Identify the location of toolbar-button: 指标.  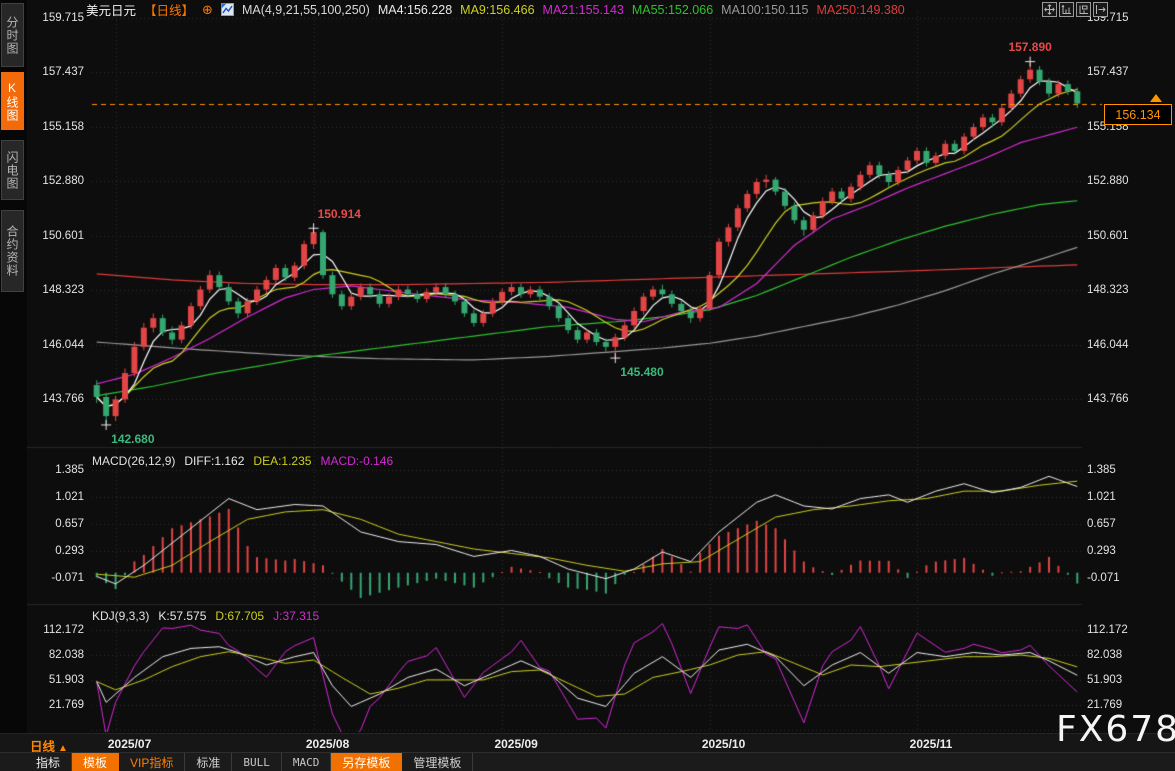
(49, 762).